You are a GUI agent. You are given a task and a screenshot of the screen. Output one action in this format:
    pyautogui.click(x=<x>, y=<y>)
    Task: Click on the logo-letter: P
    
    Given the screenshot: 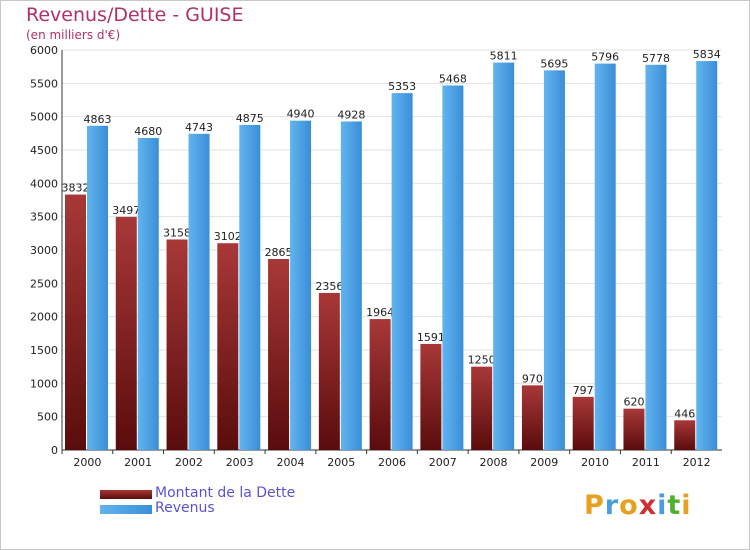 What is the action you would take?
    pyautogui.click(x=594, y=505)
    